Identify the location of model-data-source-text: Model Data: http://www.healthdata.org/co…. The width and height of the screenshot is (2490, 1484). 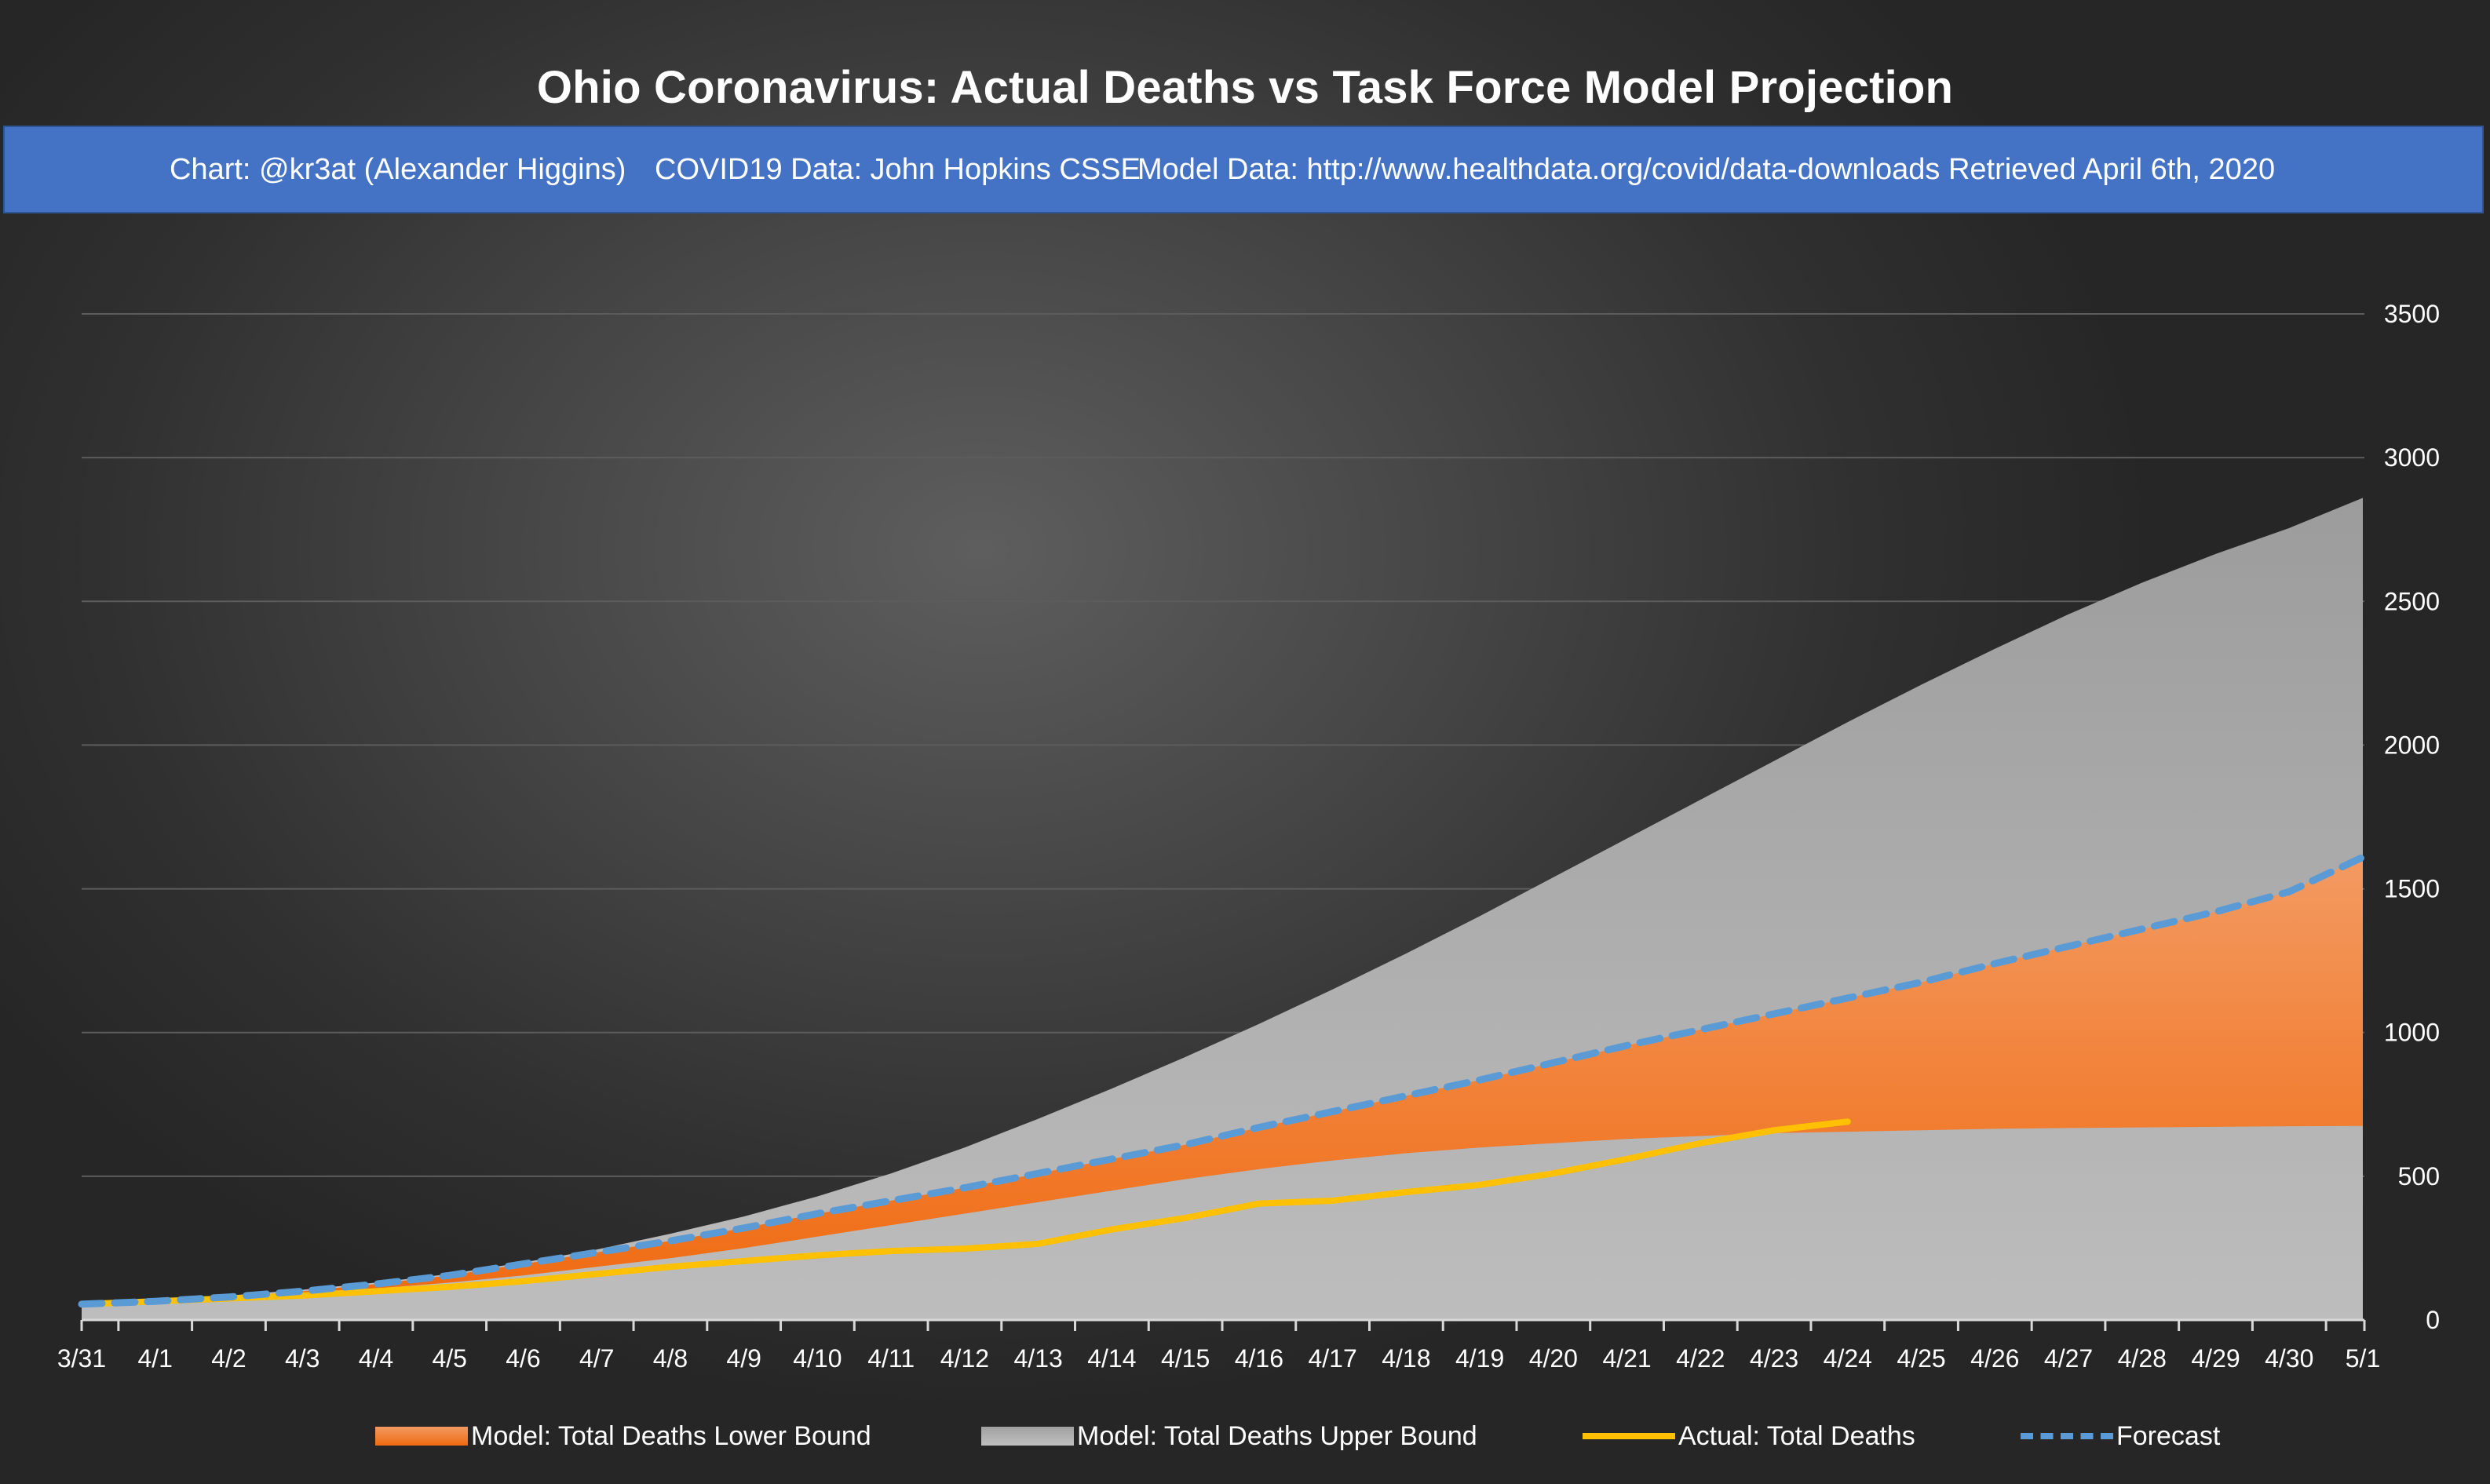
(1706, 169).